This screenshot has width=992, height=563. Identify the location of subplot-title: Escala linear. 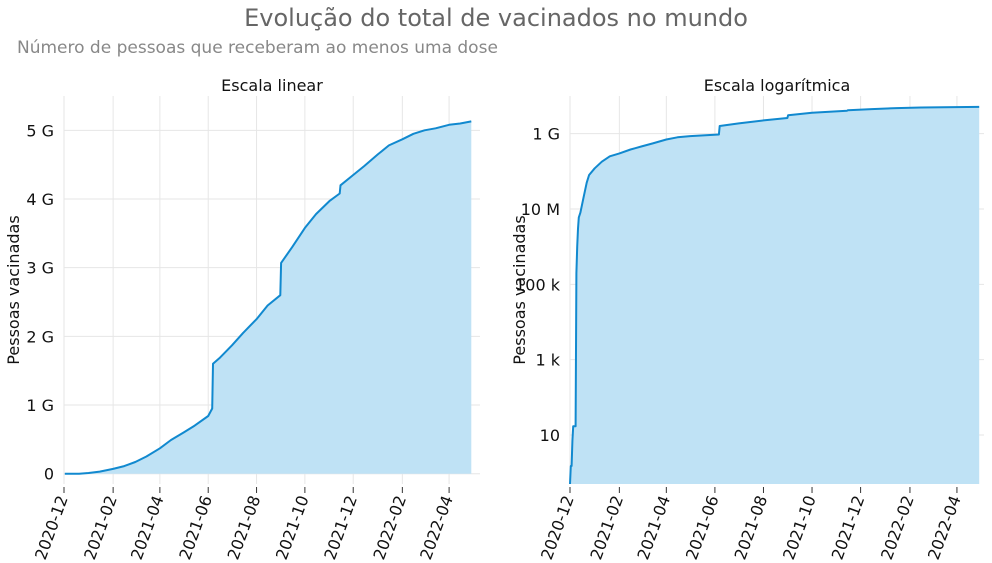
(272, 85).